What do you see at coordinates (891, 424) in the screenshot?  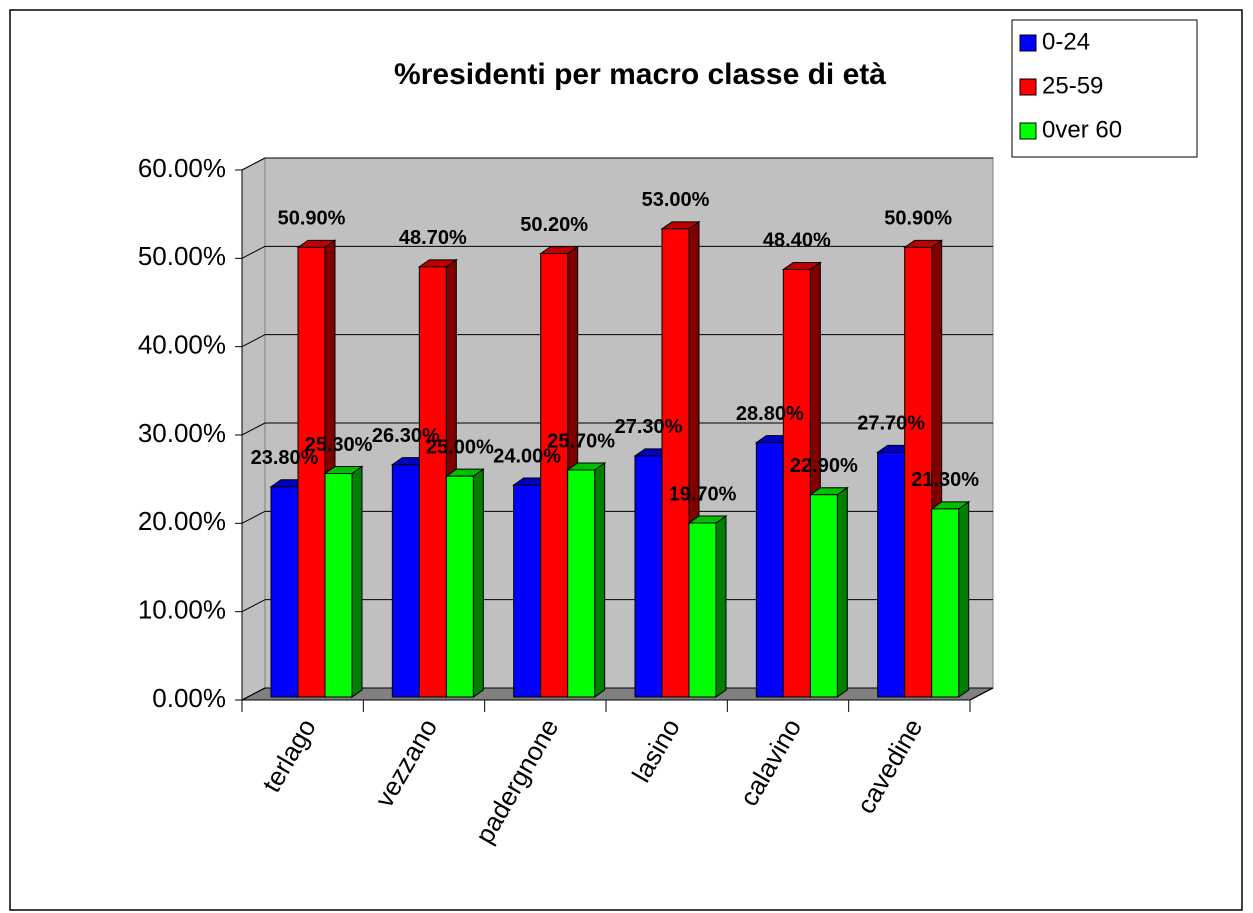 I see `value-label: 27.70%` at bounding box center [891, 424].